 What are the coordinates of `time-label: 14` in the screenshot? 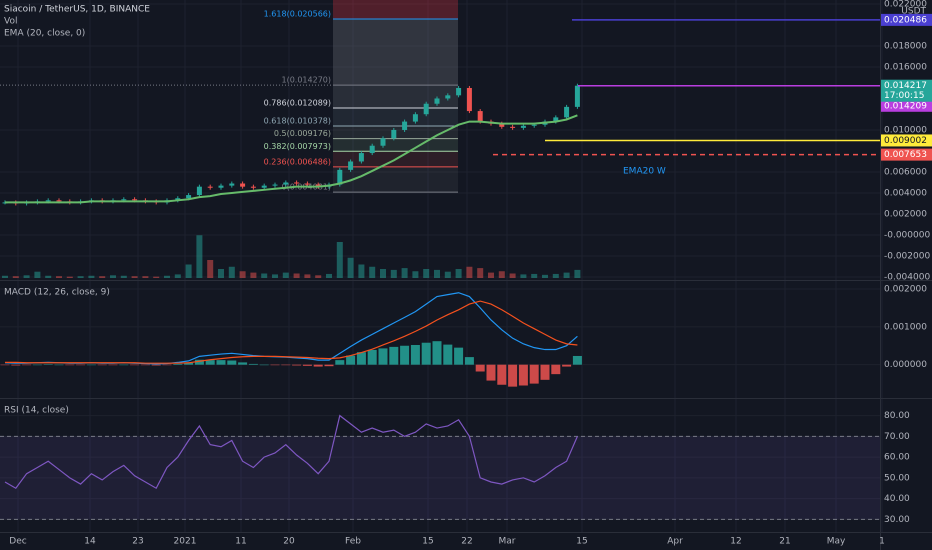 It's located at (90, 542).